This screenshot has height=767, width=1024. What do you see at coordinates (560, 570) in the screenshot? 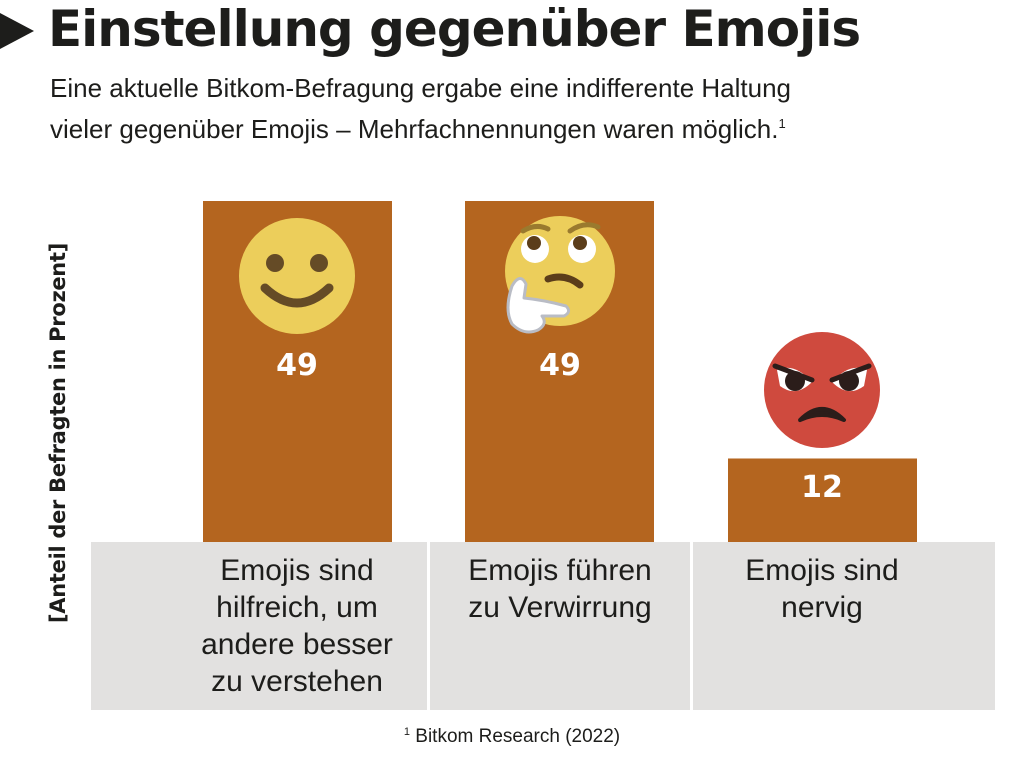
I see `x-tick-label-line: Emojis führen` at bounding box center [560, 570].